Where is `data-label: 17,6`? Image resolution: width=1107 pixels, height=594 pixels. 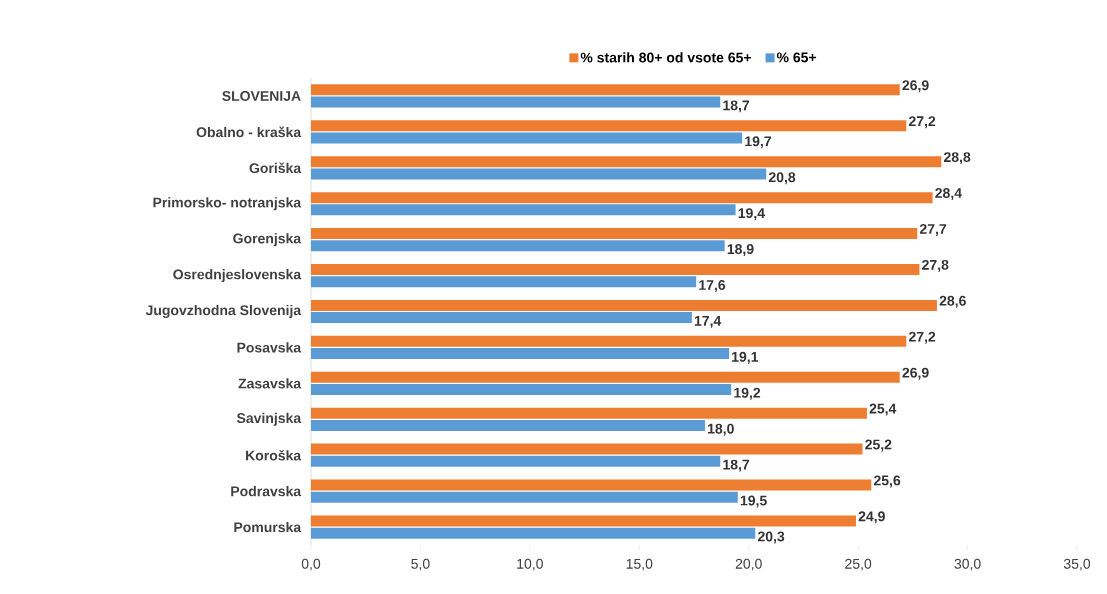
data-label: 17,6 is located at coordinates (712, 286).